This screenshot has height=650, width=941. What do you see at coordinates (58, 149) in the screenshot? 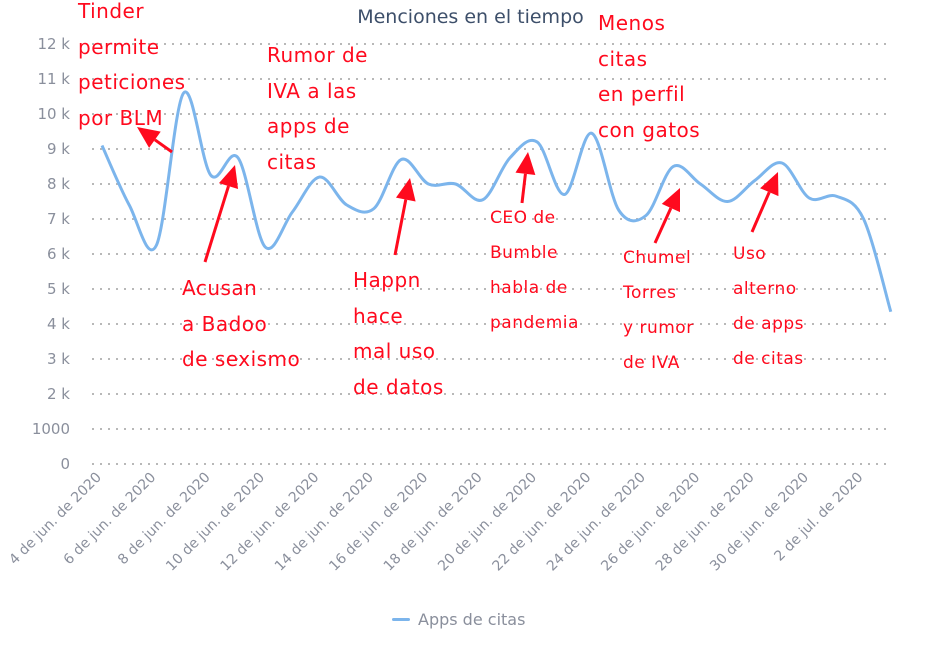
I see `y-tick-label: 9 k` at bounding box center [58, 149].